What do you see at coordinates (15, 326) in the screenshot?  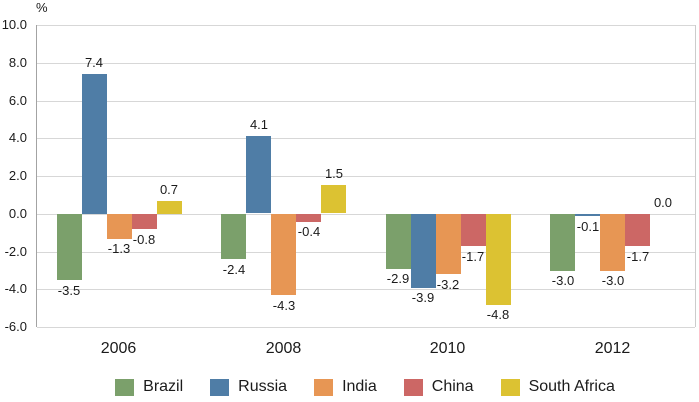 I see `y-tick-label: -6.0` at bounding box center [15, 326].